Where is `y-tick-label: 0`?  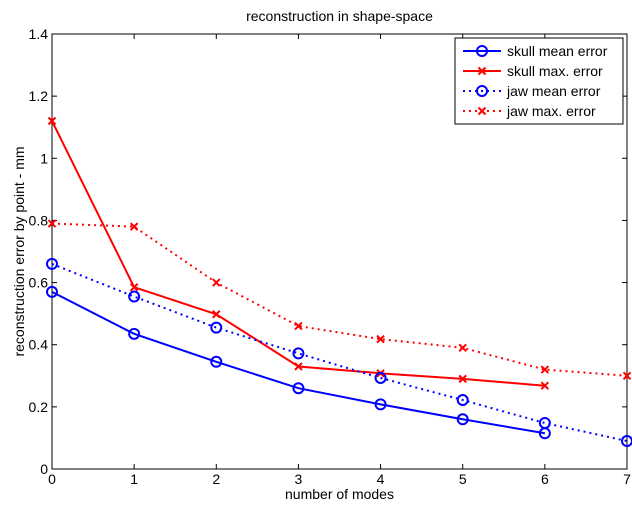
y-tick-label: 0 is located at coordinates (44, 469).